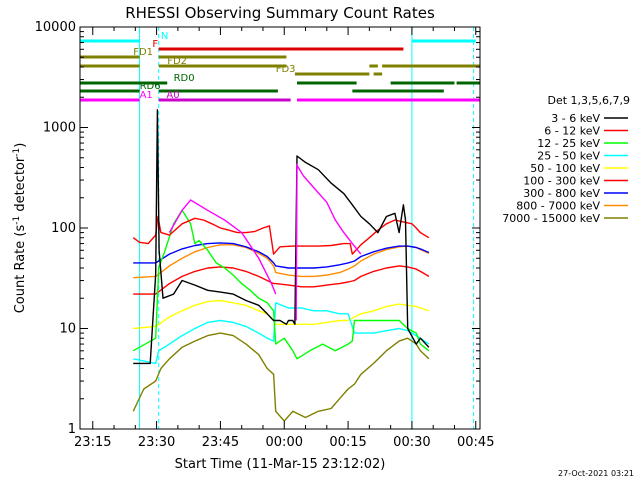 This screenshot has height=480, width=640. Describe the element at coordinates (568, 143) in the screenshot. I see `legend-label: 12 - 25 keV` at that location.